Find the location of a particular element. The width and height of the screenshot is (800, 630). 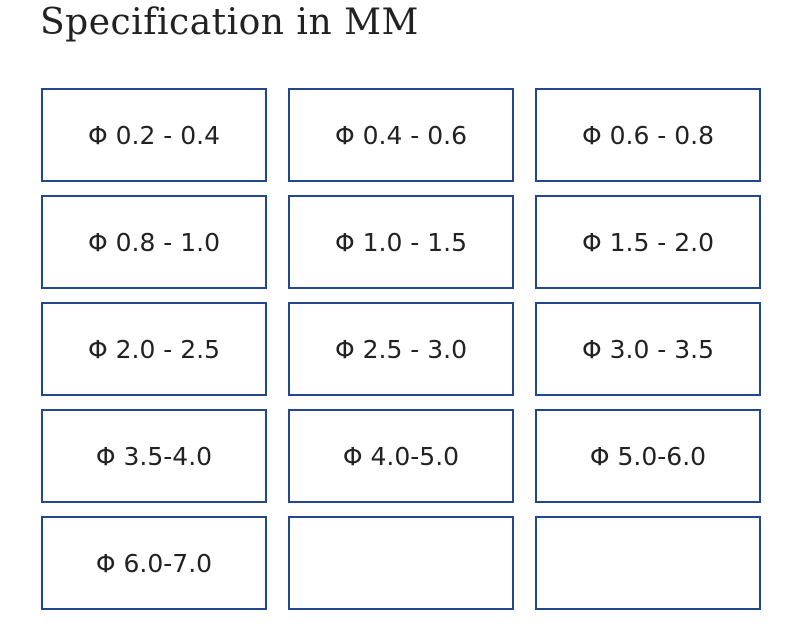

size-cell: Φ 1.5 - 2.0 is located at coordinates (648, 242).